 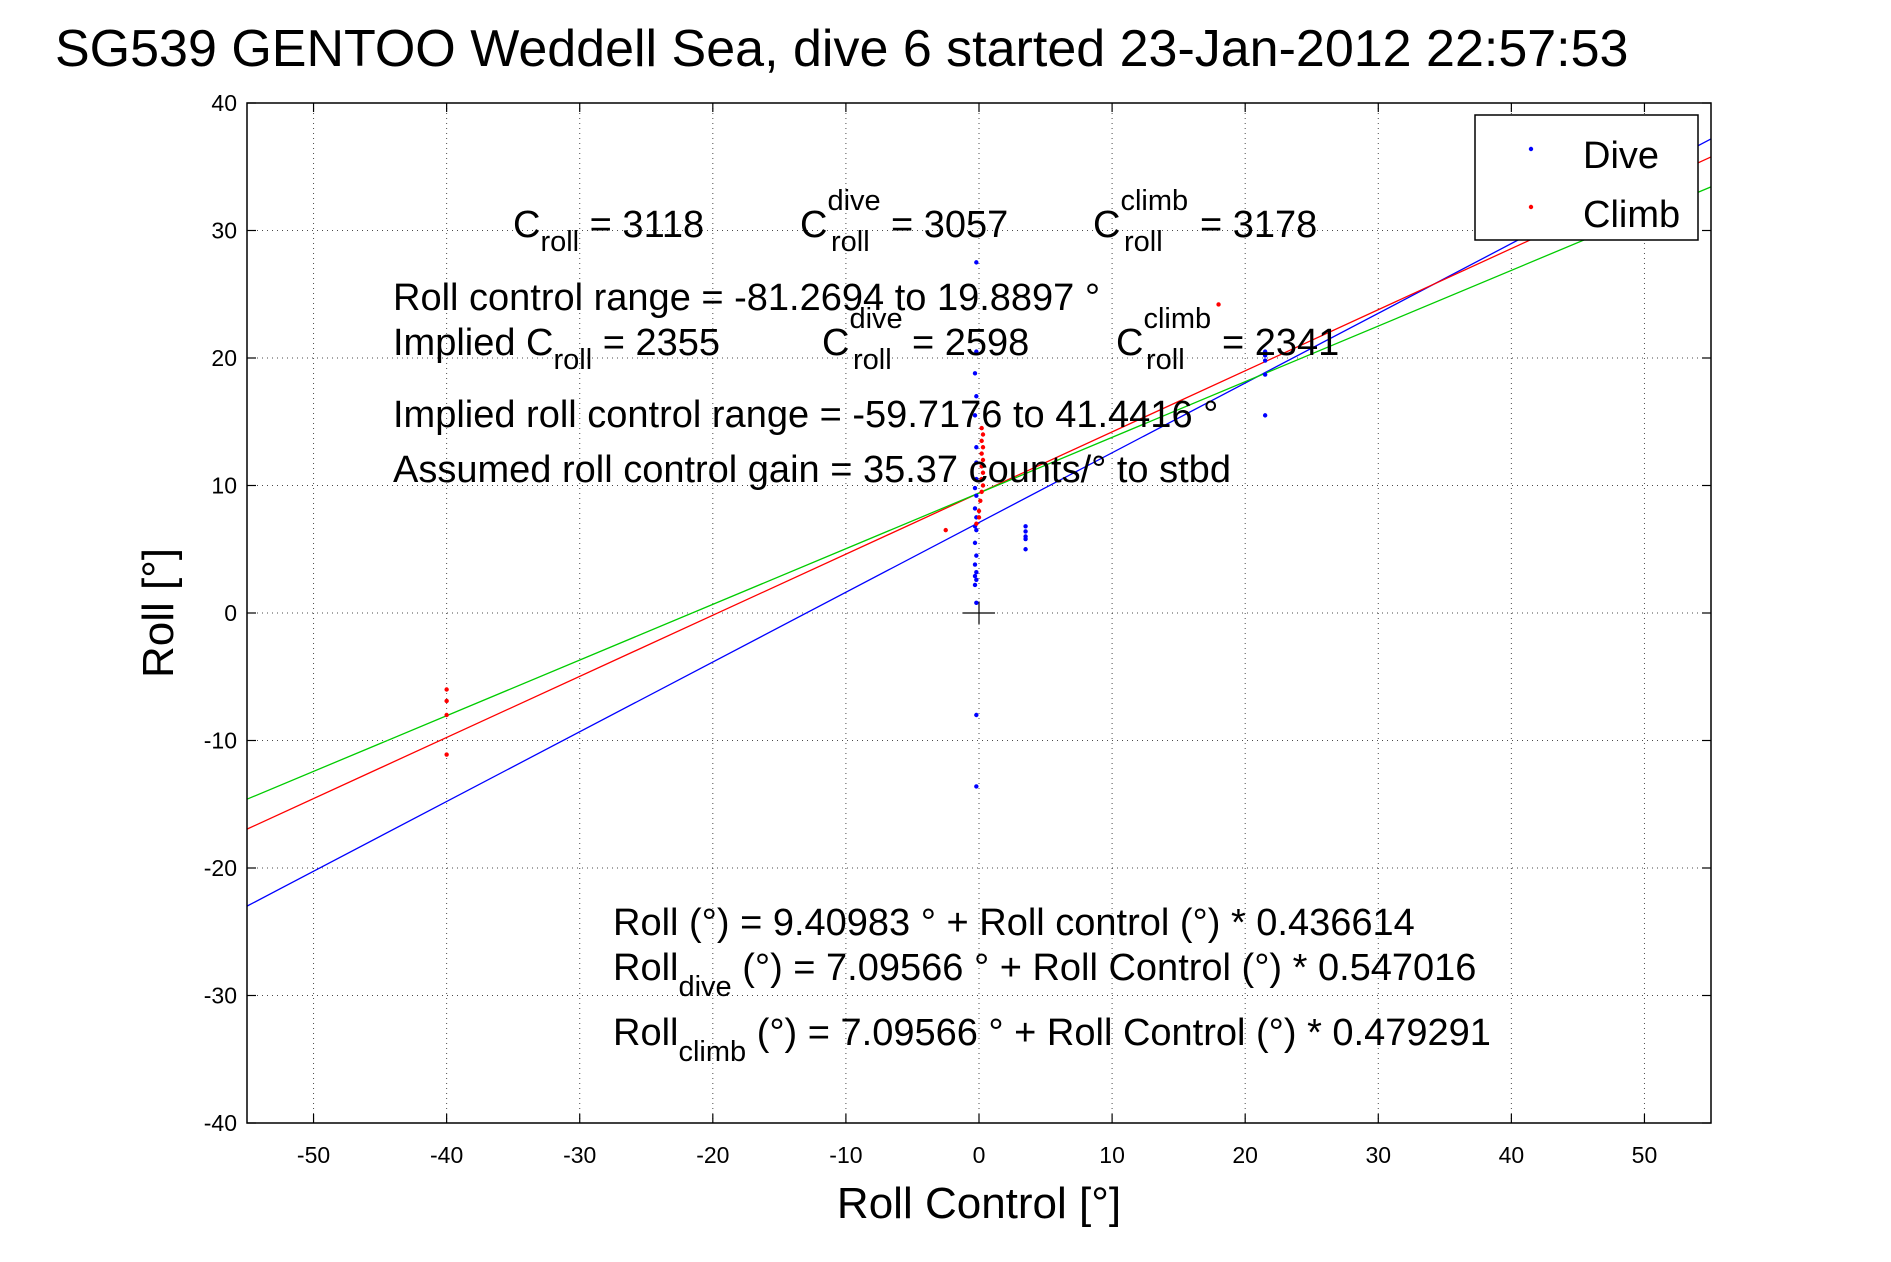 What do you see at coordinates (446, 1155) in the screenshot?
I see `x-tick-label: -40` at bounding box center [446, 1155].